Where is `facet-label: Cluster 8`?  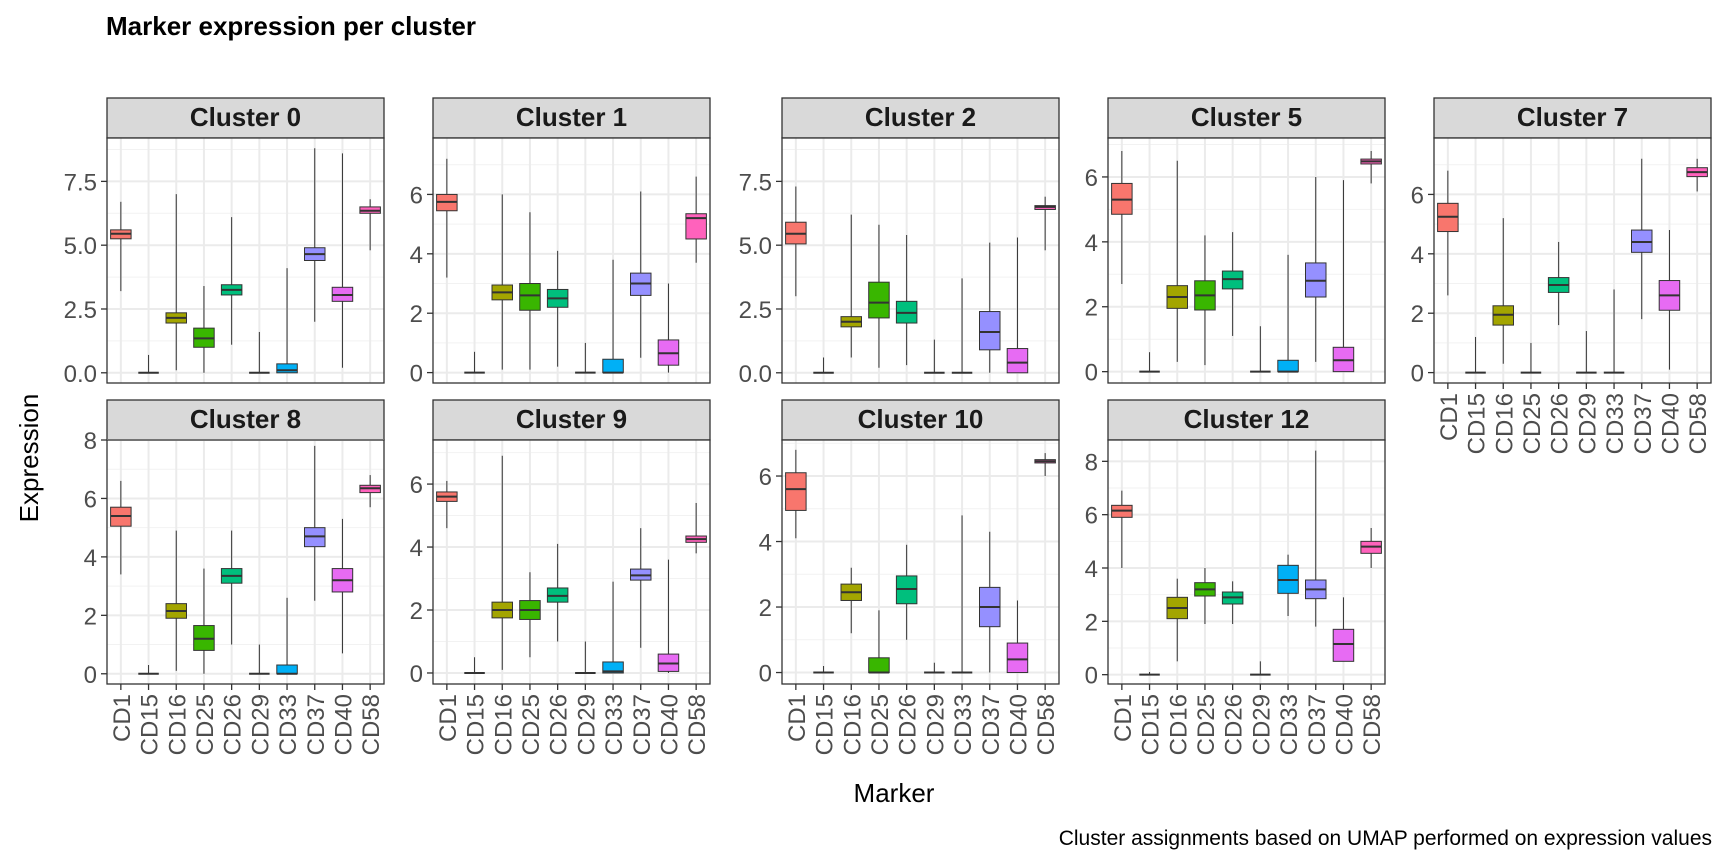
facet-label: Cluster 8 is located at coordinates (245, 419).